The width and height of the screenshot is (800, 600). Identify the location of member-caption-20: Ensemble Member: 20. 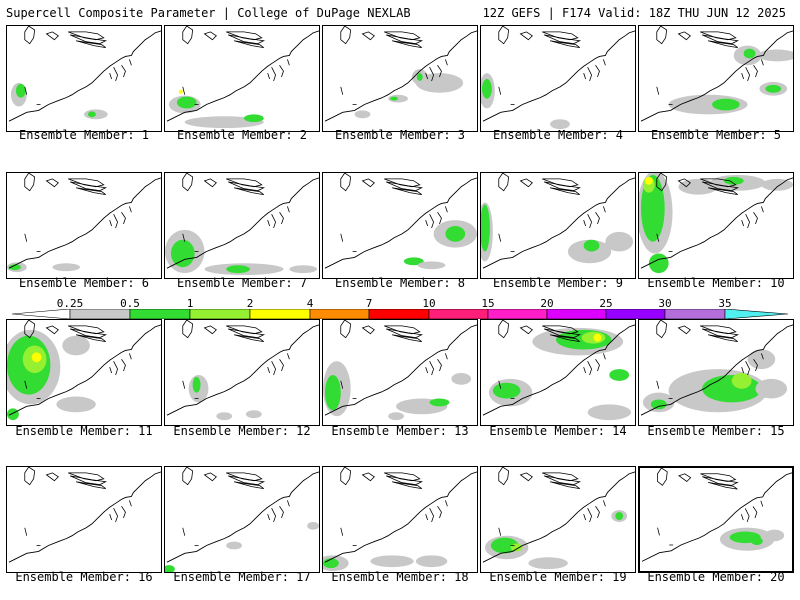
(716, 577).